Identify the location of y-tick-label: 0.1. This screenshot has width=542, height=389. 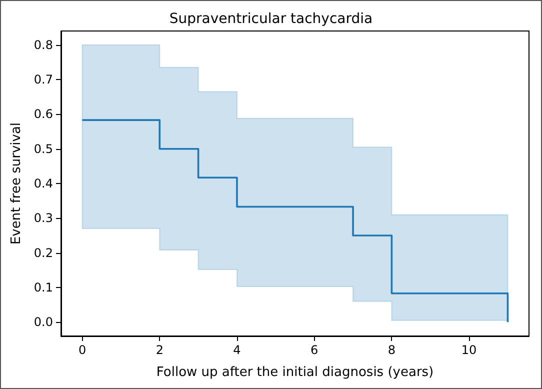
(43, 287).